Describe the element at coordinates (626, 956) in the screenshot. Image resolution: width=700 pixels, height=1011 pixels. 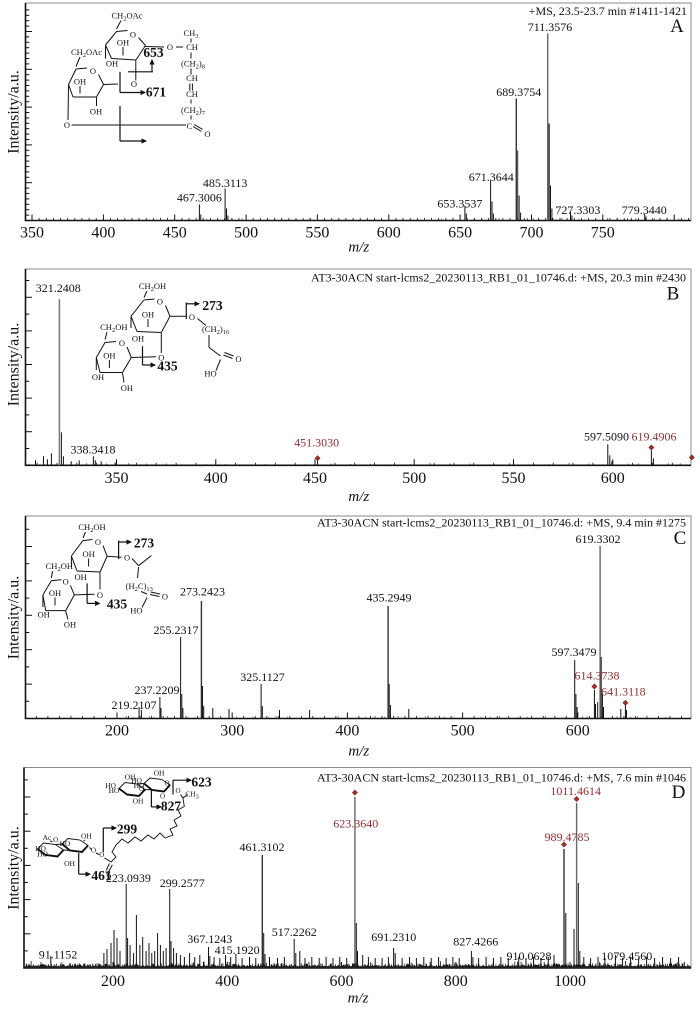
I see `svg-text: 1079.4560` at that location.